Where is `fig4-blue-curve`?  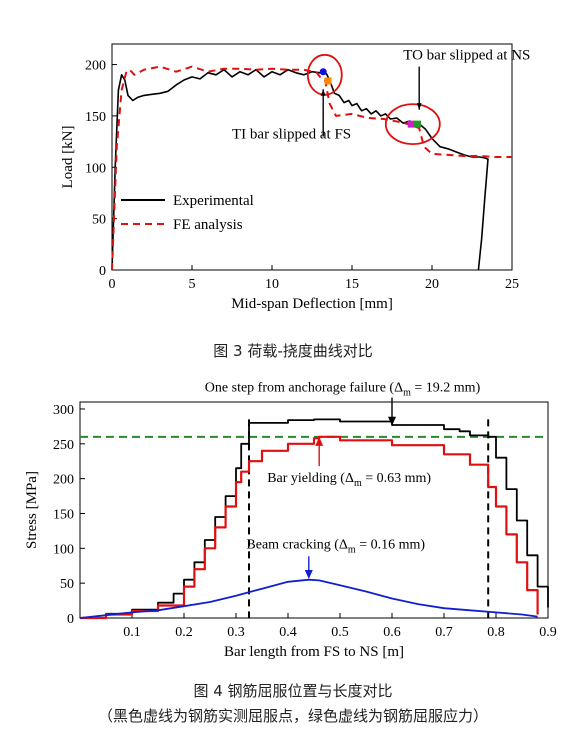 fig4-blue-curve is located at coordinates (308, 598).